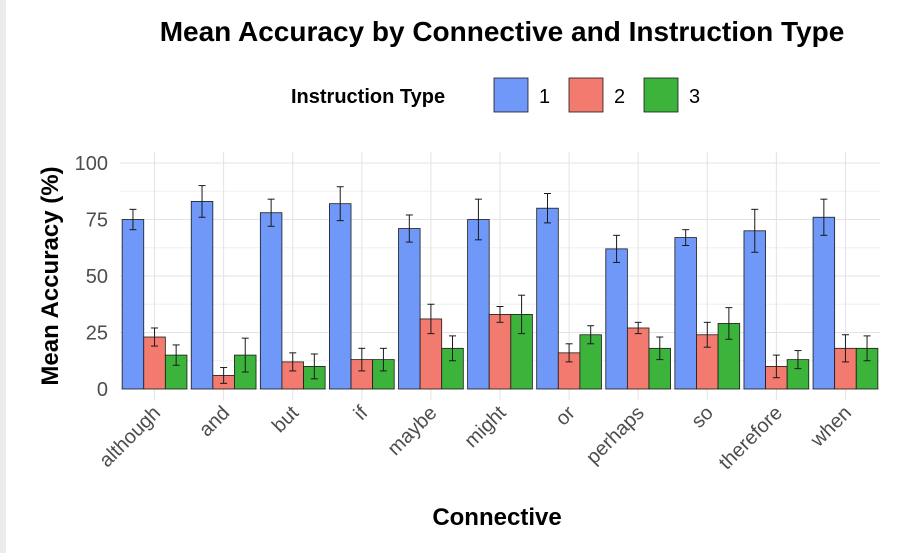 This screenshot has width=899, height=553. What do you see at coordinates (544, 97) in the screenshot?
I see `legend-label: 1` at bounding box center [544, 97].